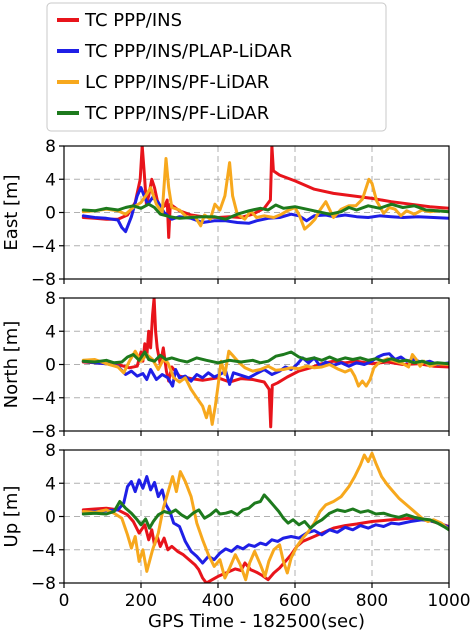 This screenshot has height=641, width=474. Describe the element at coordinates (141, 601) in the screenshot. I see `x-tick-label: 200` at that location.